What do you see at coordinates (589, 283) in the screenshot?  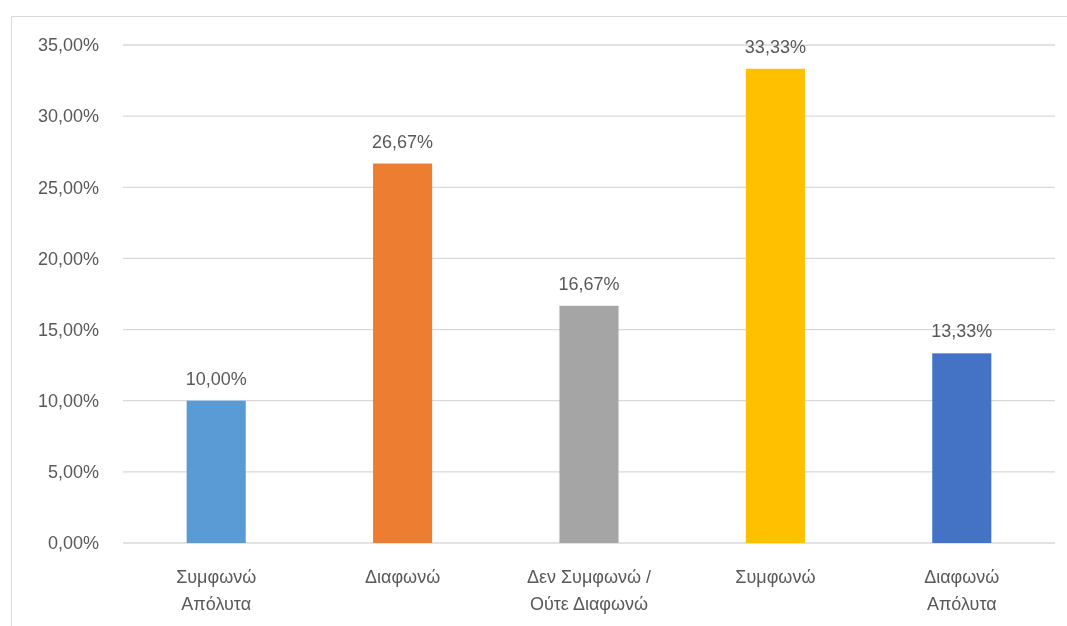 I see `data-label: 16,67%` at bounding box center [589, 283].